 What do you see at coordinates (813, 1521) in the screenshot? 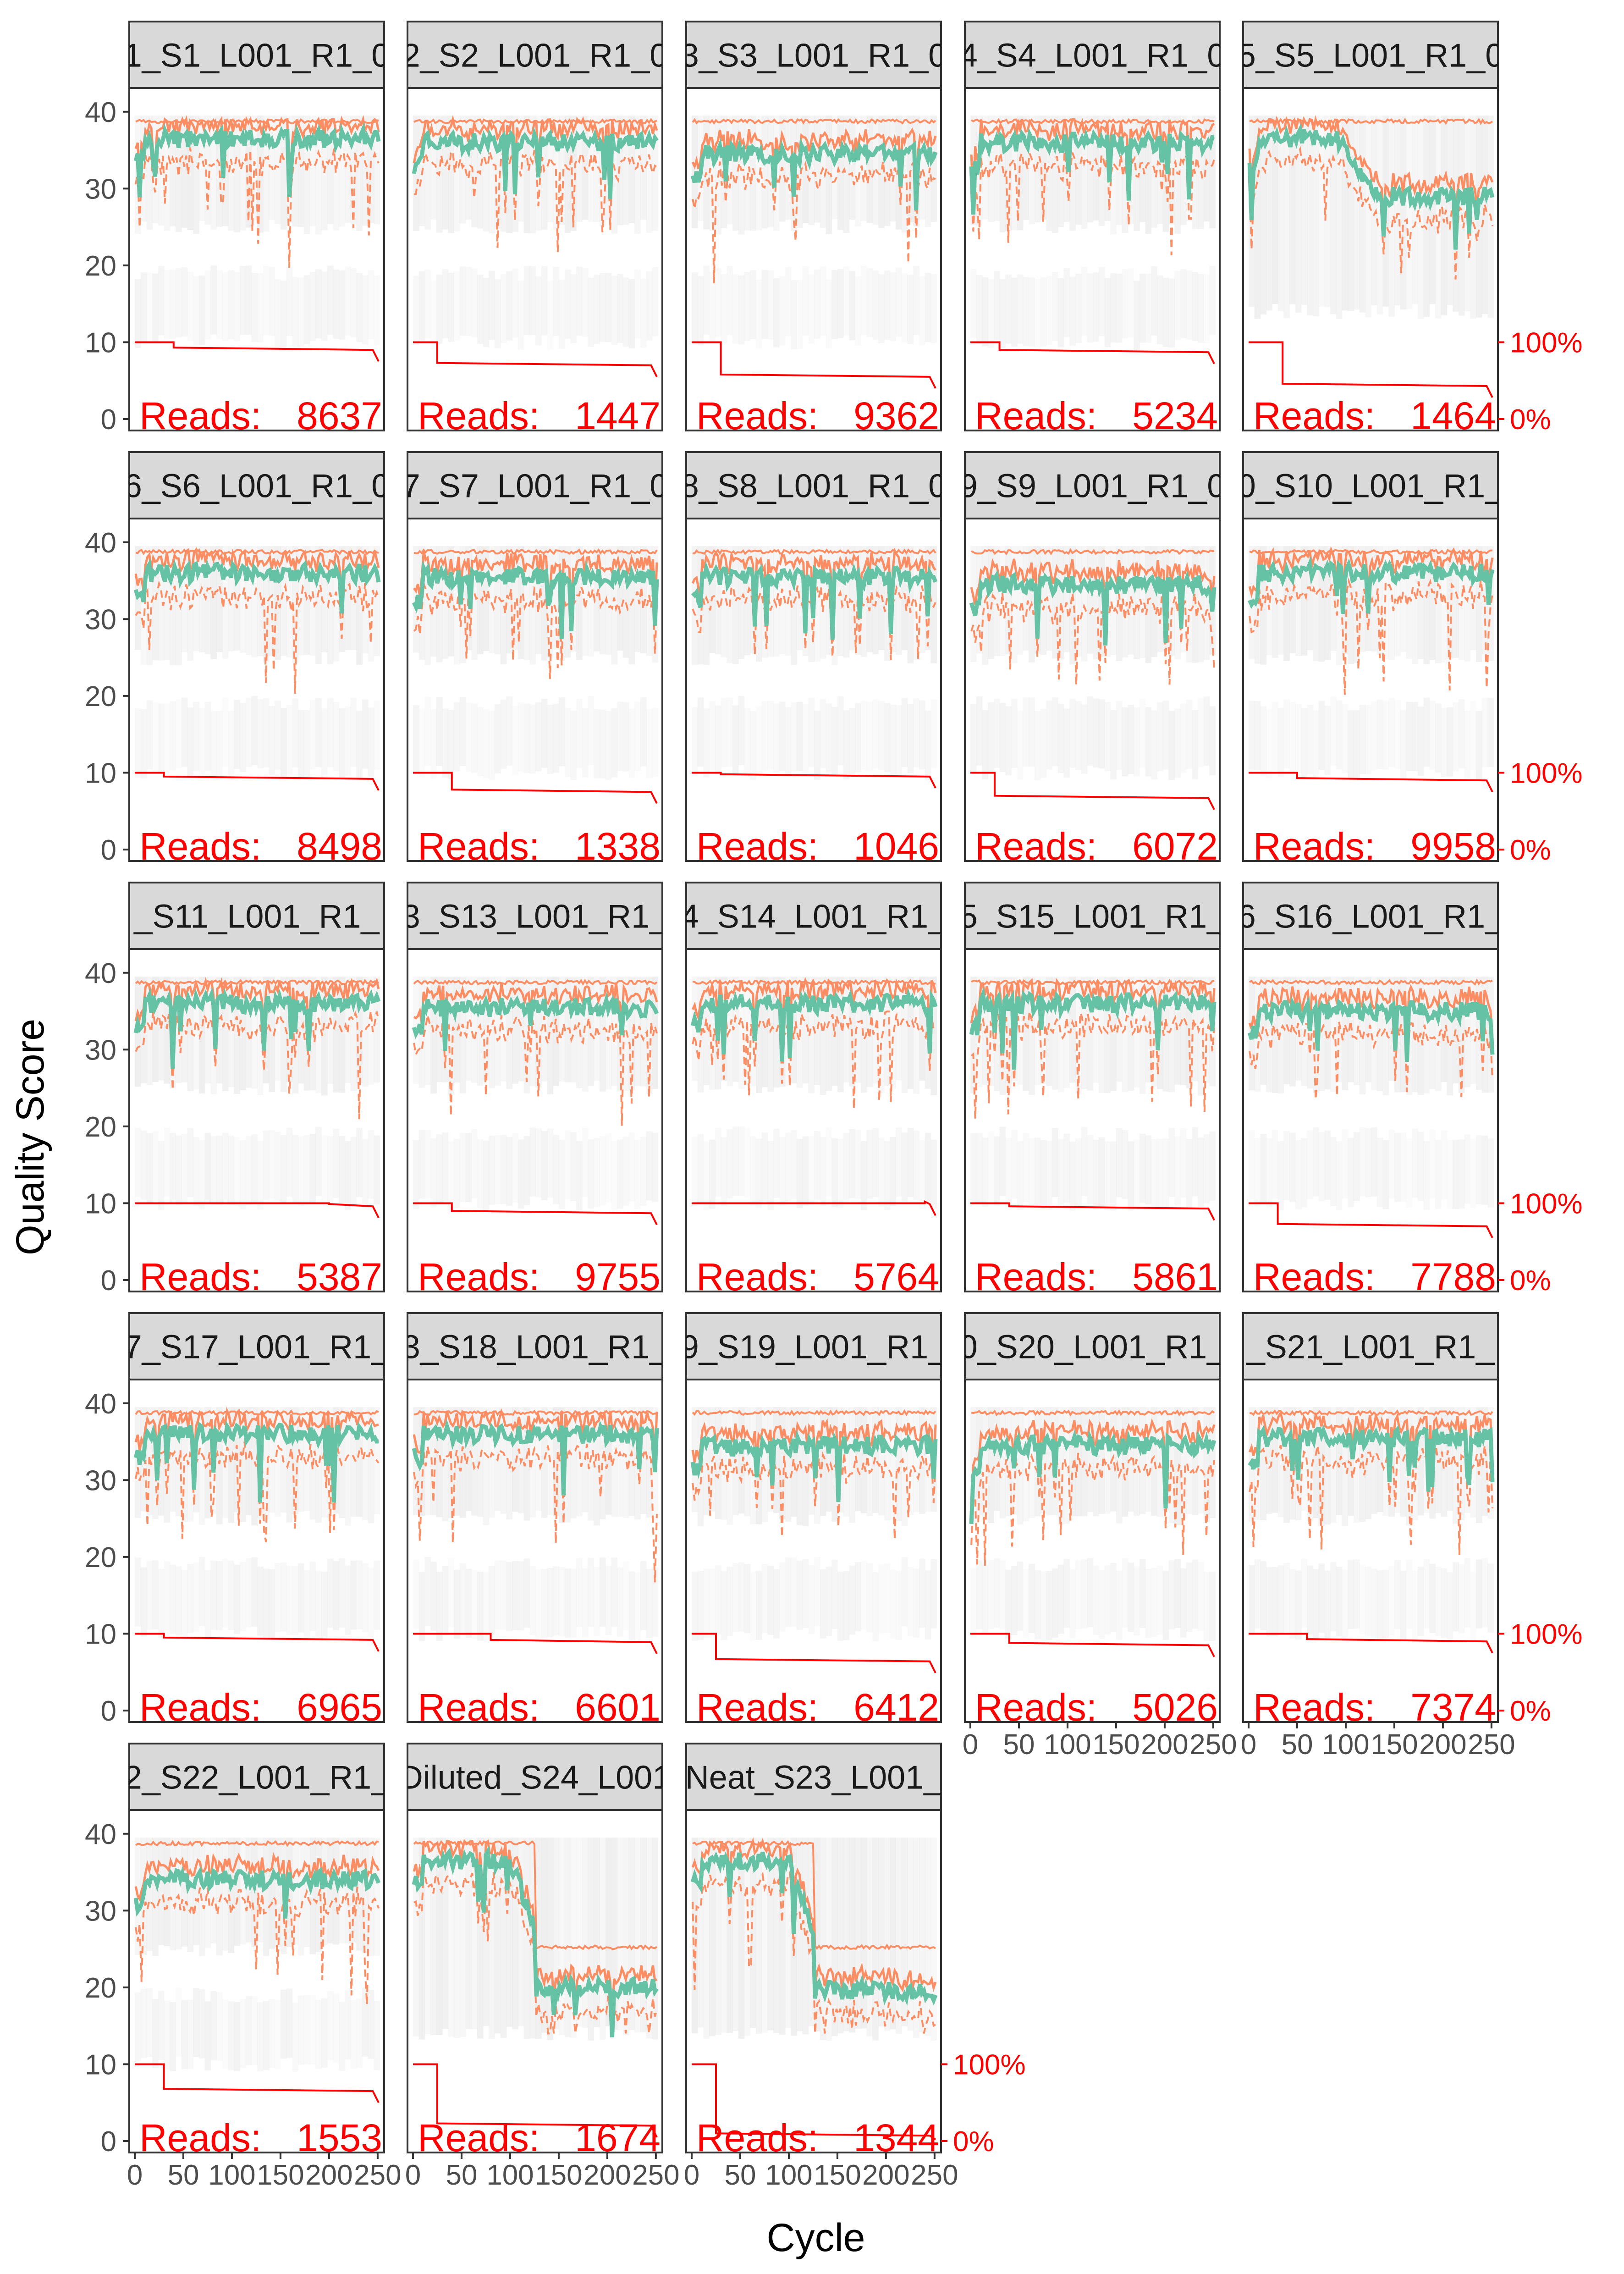
I see `facet-panel: 9_S19_L001_R1_Reads: 6412` at bounding box center [813, 1521].